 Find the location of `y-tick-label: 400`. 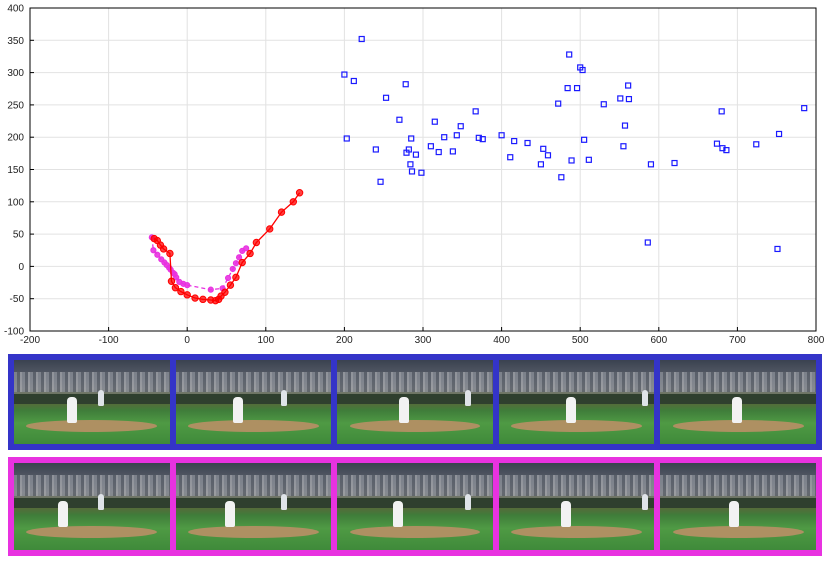

y-tick-label: 400 is located at coordinates (15, 9).